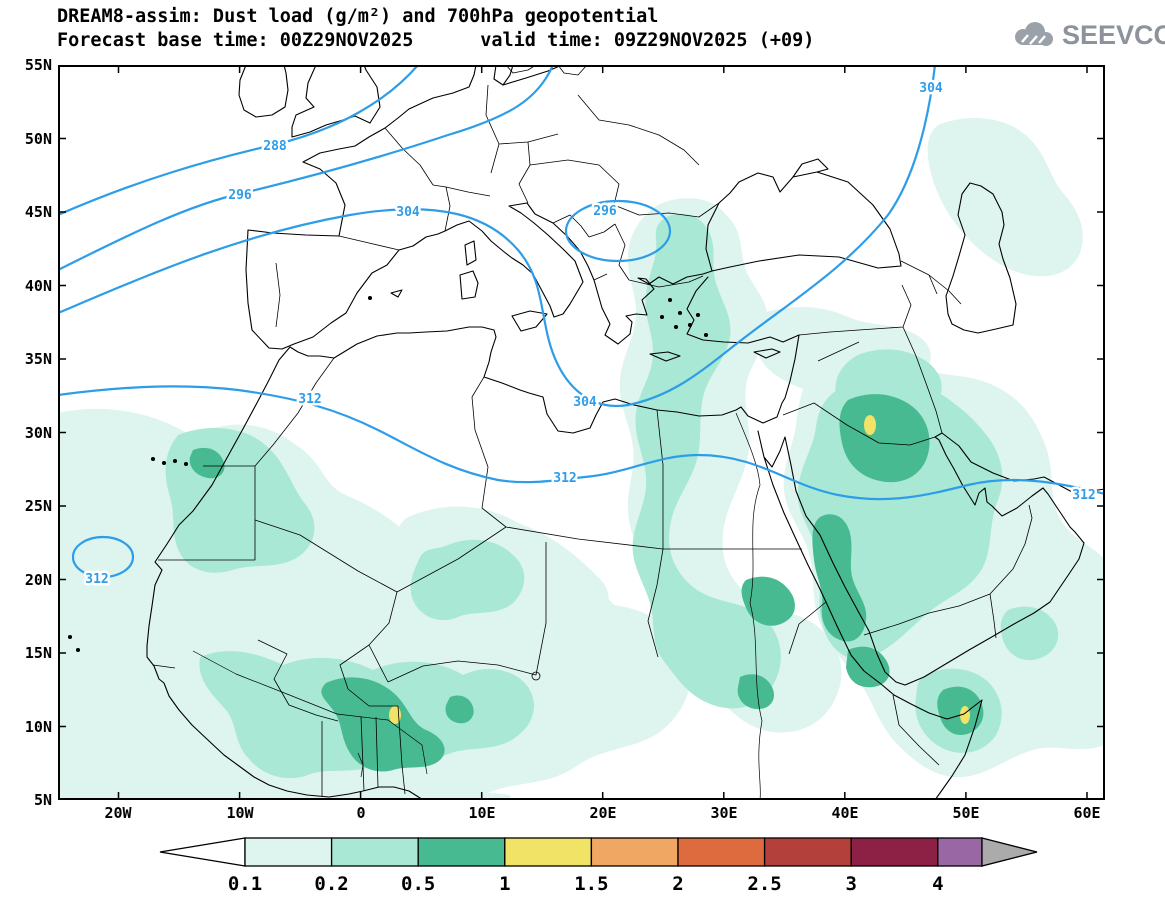 Image resolution: width=1165 pixels, height=907 pixels. I want to click on lat-label: 20N, so click(38, 579).